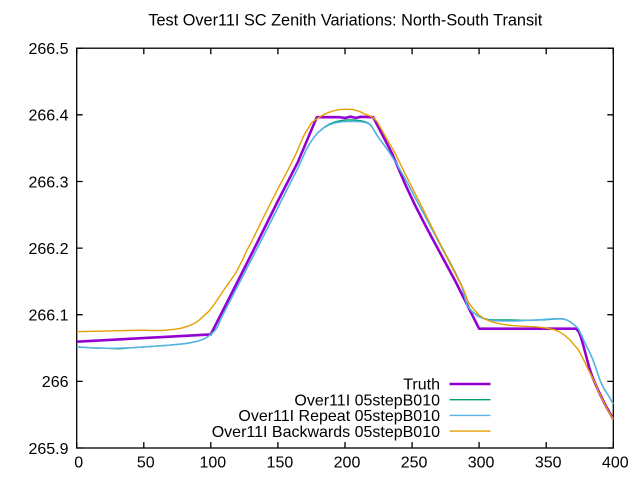  I want to click on svg-text: 266.2, so click(48, 249).